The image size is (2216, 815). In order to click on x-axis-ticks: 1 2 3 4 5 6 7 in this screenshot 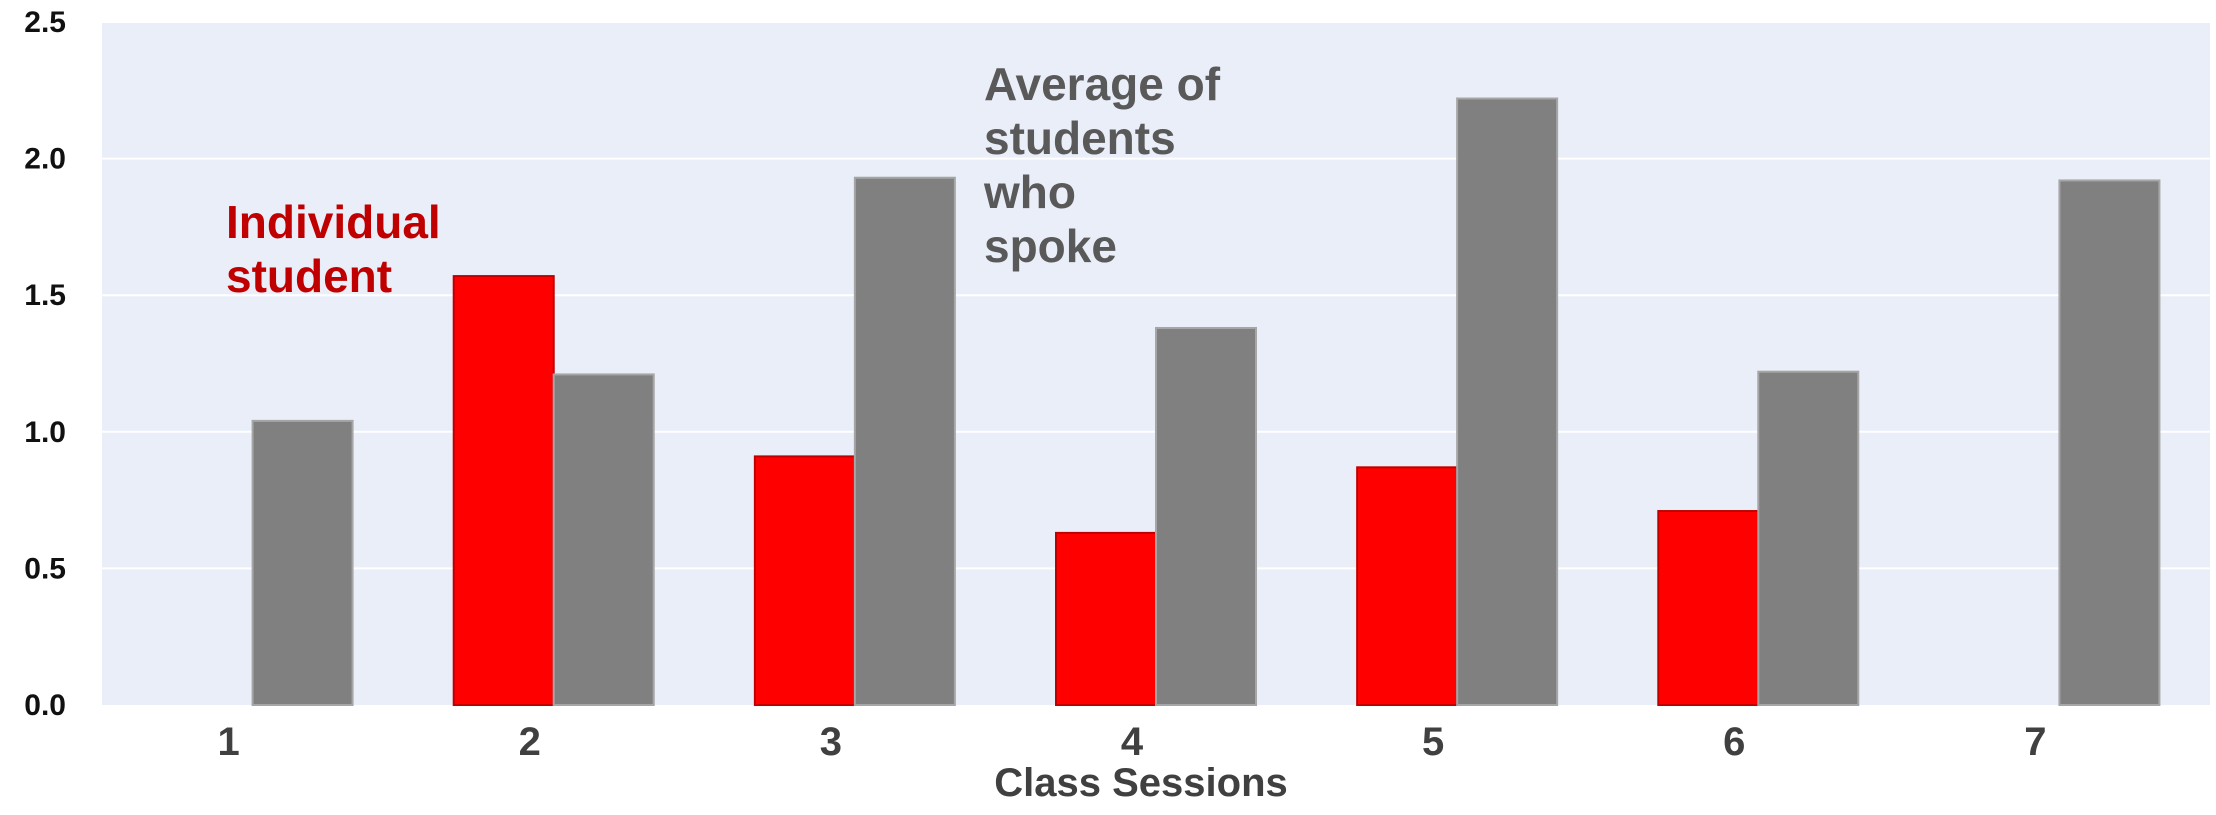, I will do `click(1131, 742)`.